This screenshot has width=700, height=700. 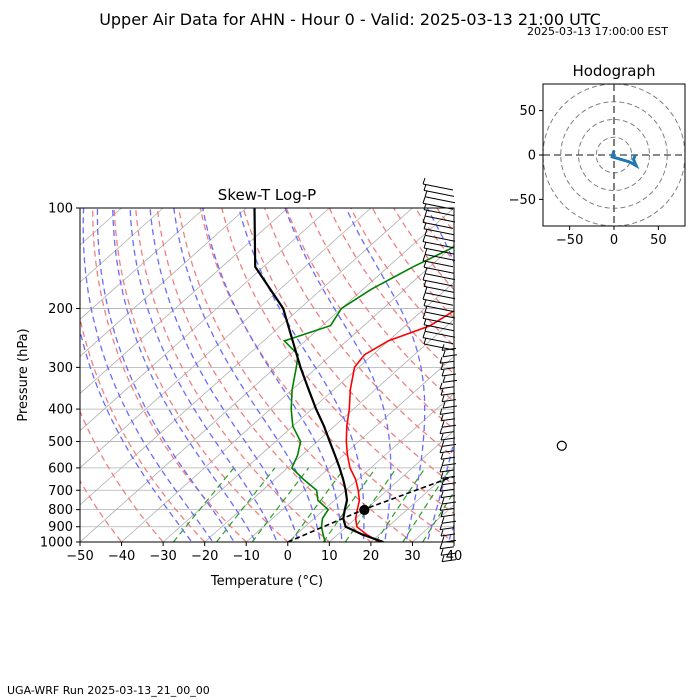 I want to click on hodograph-title: Hodograph, so click(x=613, y=71).